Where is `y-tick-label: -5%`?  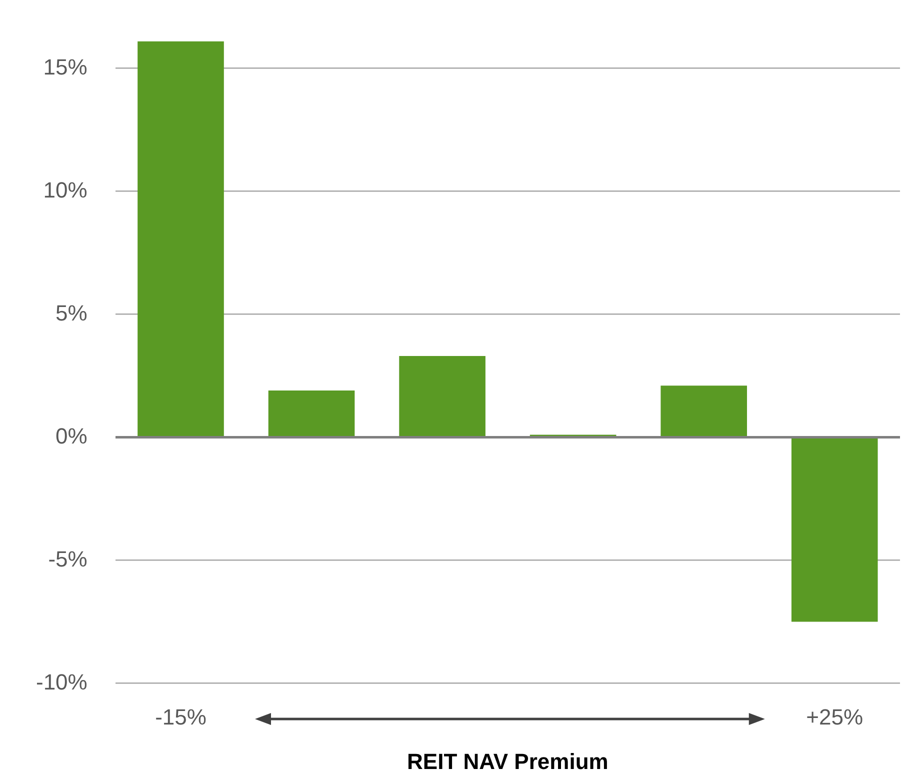
y-tick-label: -5% is located at coordinates (68, 559).